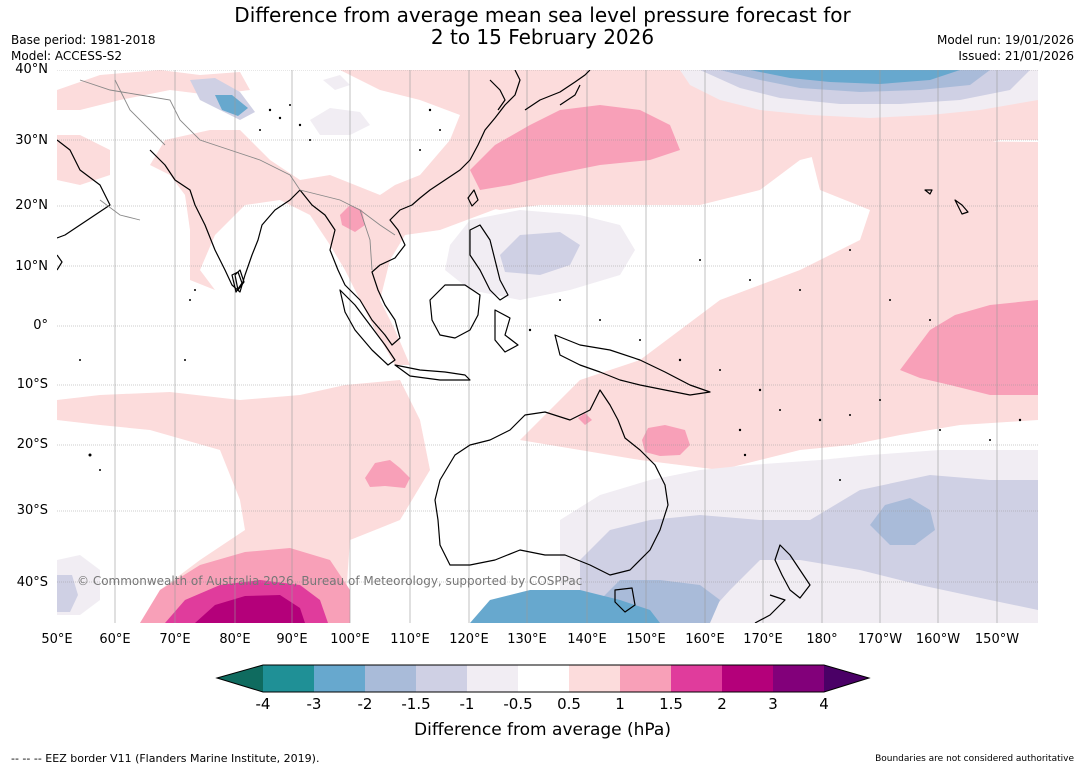 The height and width of the screenshot is (770, 1085). Describe the element at coordinates (569, 704) in the screenshot. I see `colorbar-label-p0-5: 0.5` at that location.